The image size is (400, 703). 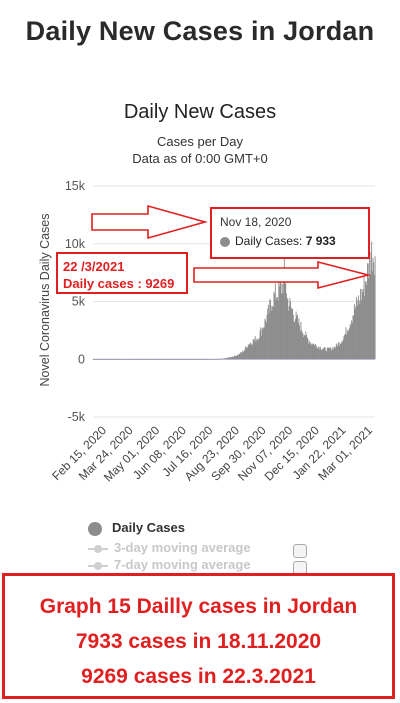 I want to click on legend-item-3day-average: 3-day moving average, so click(x=169, y=547).